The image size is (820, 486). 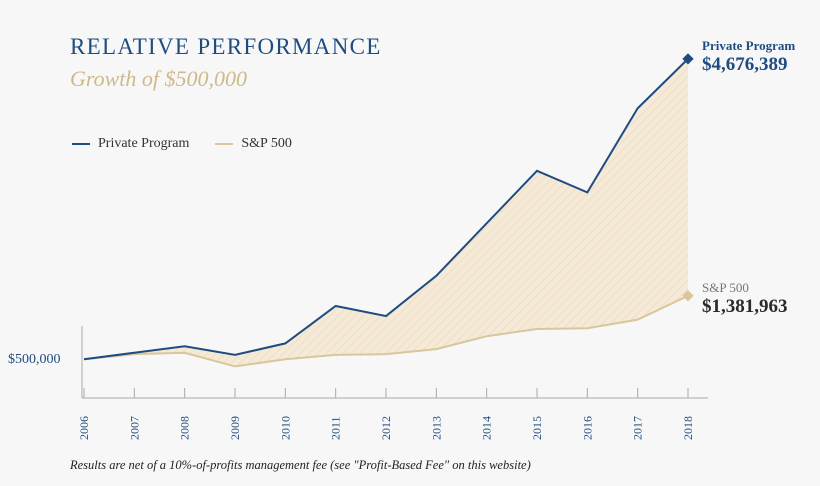 What do you see at coordinates (386, 331) in the screenshot?
I see `series-line-sp500` at bounding box center [386, 331].